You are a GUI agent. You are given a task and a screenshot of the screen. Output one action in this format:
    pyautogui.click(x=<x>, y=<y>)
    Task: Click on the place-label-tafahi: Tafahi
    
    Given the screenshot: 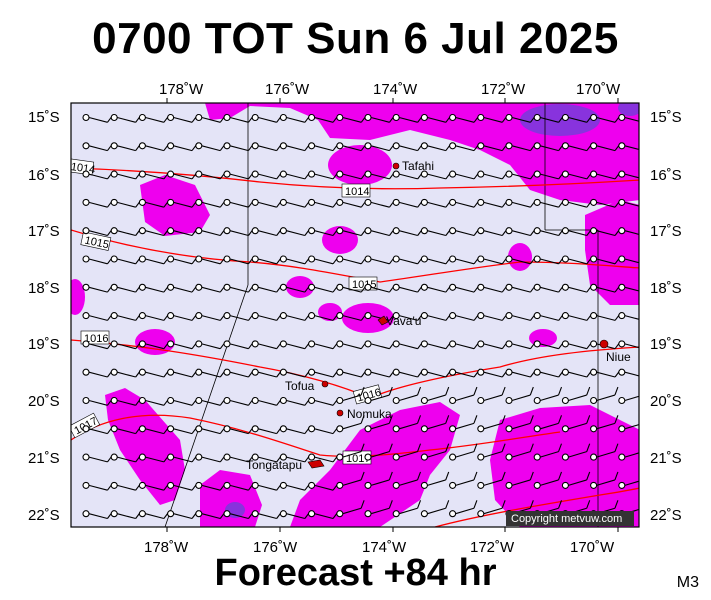 What is the action you would take?
    pyautogui.click(x=418, y=166)
    